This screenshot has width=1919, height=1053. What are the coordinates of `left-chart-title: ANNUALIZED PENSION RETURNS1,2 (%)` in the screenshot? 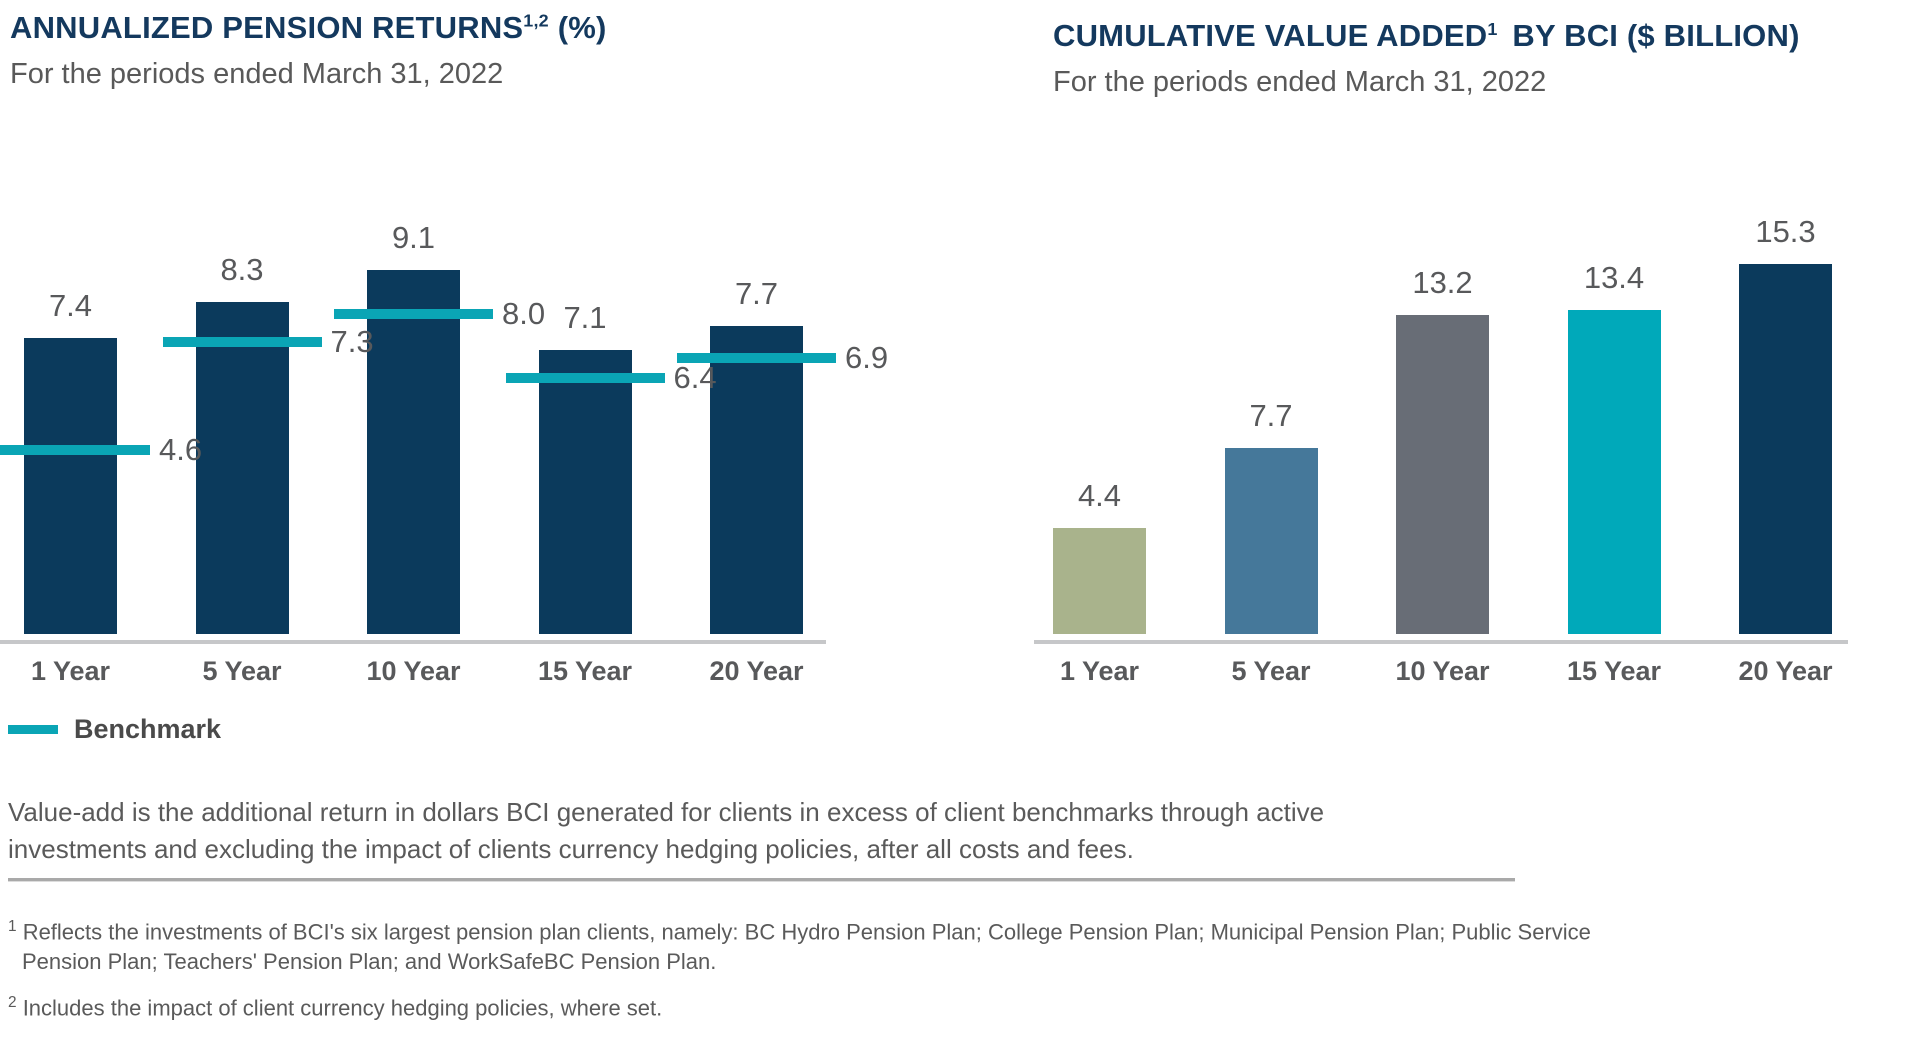 It's located at (308, 28).